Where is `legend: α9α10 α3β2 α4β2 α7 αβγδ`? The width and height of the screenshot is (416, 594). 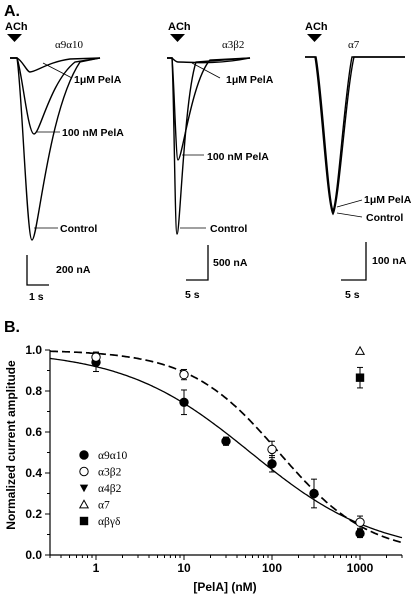
legend: α9α10 α3β2 α4β2 α7 αβγδ is located at coordinates (103, 489).